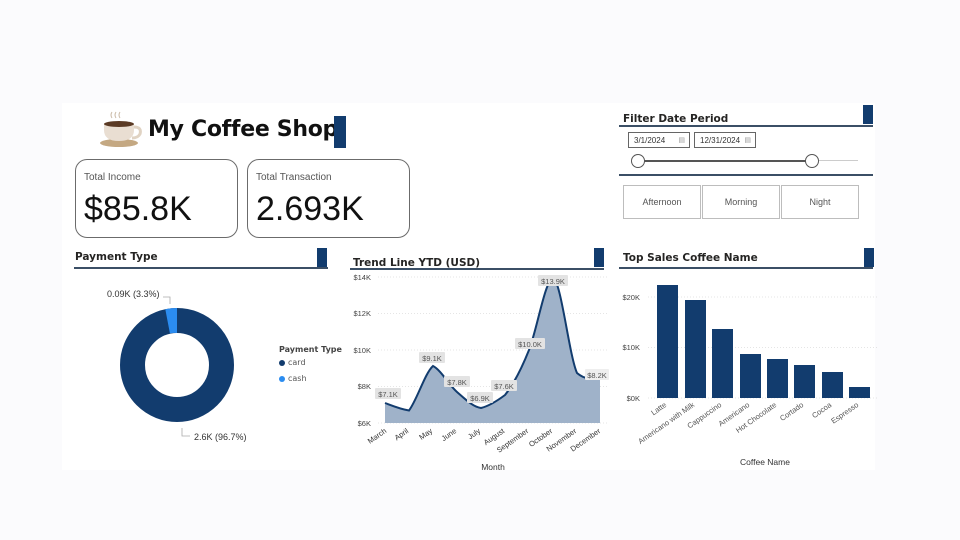 The height and width of the screenshot is (540, 960). Describe the element at coordinates (220, 437) in the screenshot. I see `card-data-label: 2.6K (96.7%)` at that location.